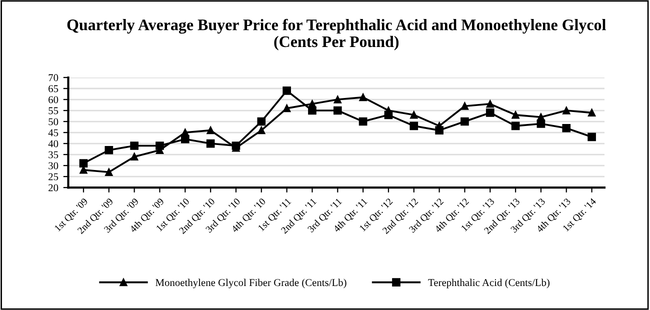 This screenshot has height=310, width=650. Describe the element at coordinates (53, 88) in the screenshot. I see `y-tick-label: 65` at that location.